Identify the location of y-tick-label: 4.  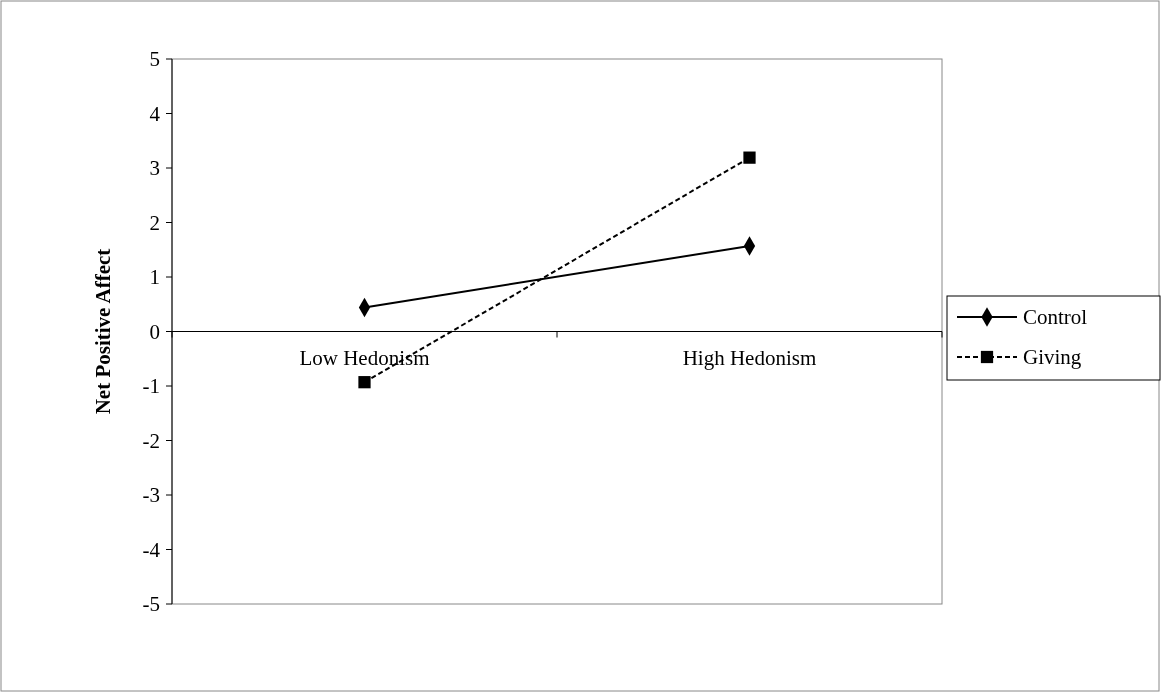
(155, 113).